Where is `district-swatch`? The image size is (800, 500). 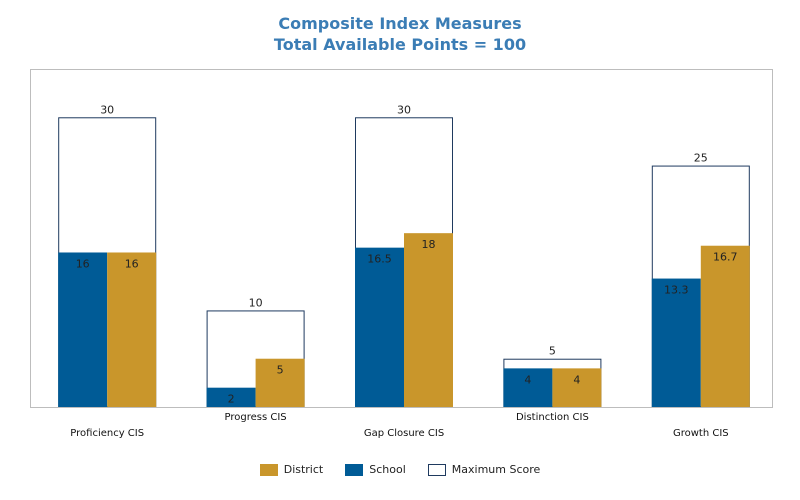
district-swatch is located at coordinates (268, 469).